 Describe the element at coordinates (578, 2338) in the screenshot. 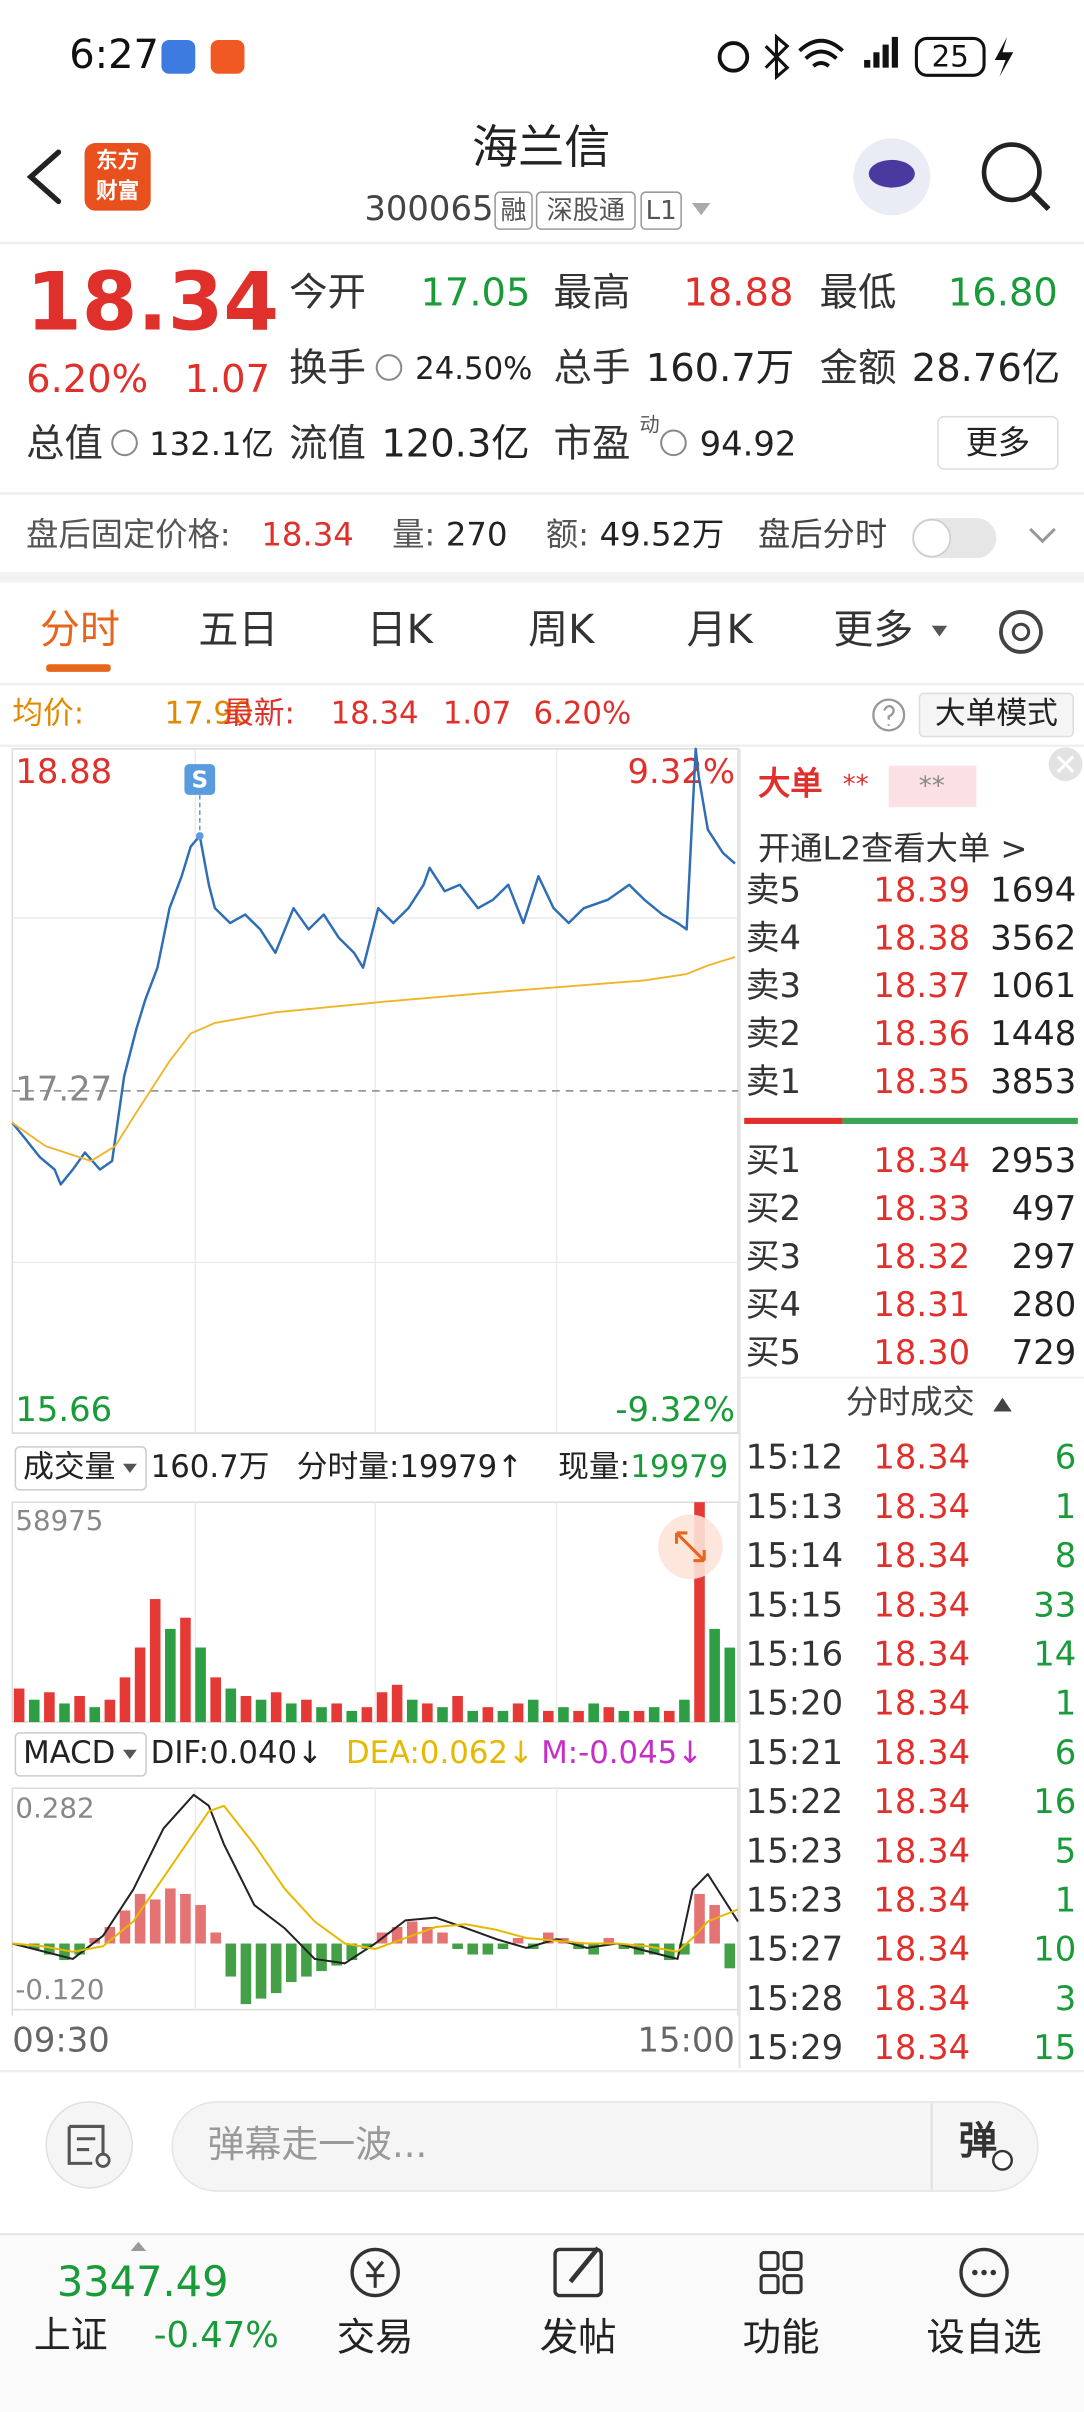

I see `nav-item: 发帖` at that location.